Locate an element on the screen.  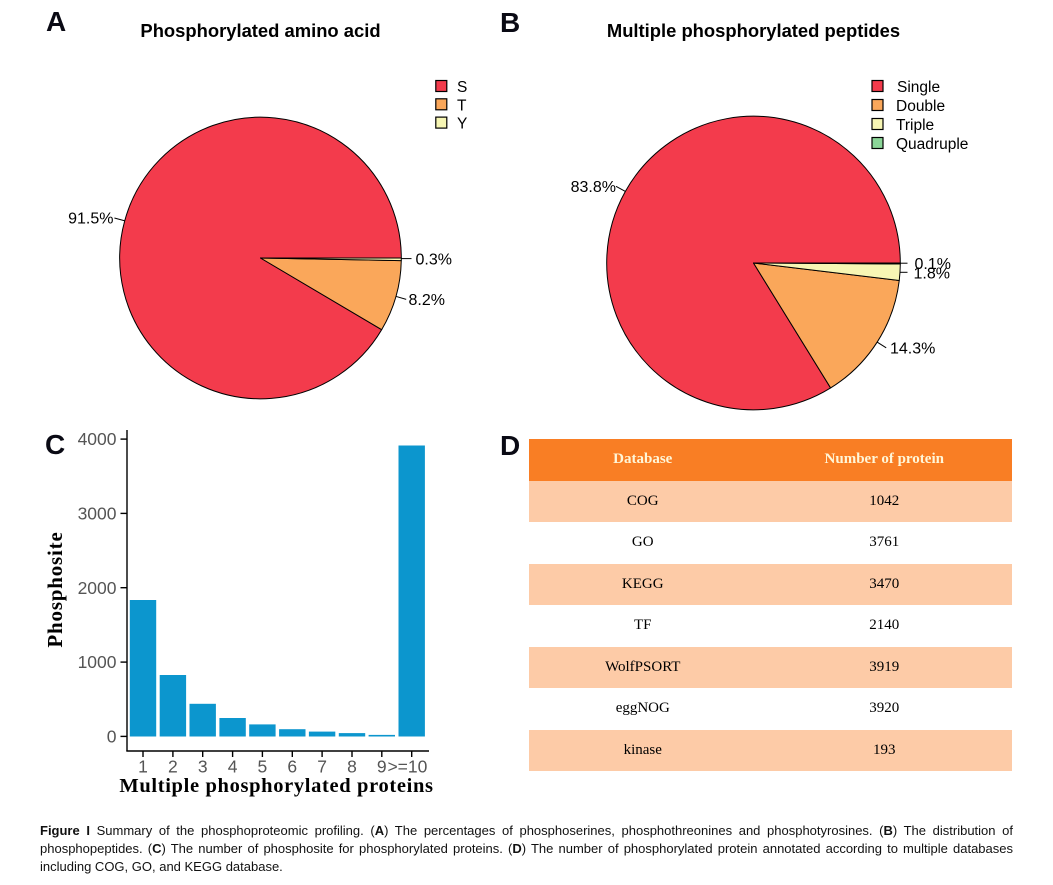
svg-text: 0.1% is located at coordinates (933, 264).